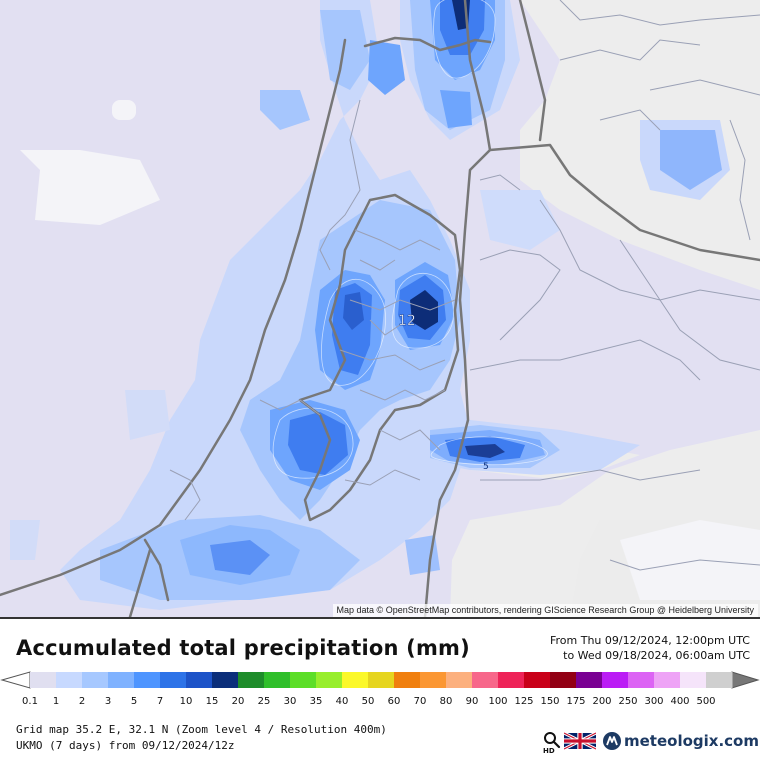 Image resolution: width=760 pixels, height=760 pixels. I want to click on map-title: Accumulated total precipitation (mm), so click(243, 648).